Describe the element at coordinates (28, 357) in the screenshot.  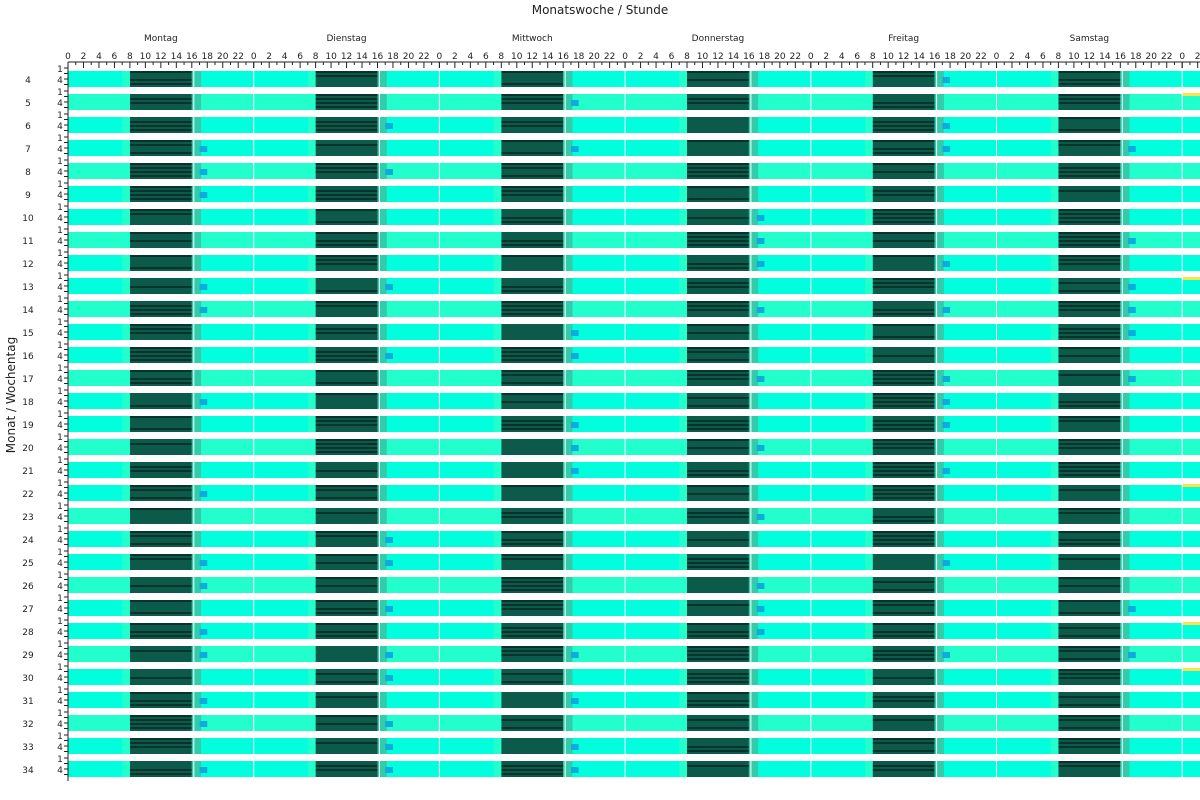
I see `week-label: 16` at that location.